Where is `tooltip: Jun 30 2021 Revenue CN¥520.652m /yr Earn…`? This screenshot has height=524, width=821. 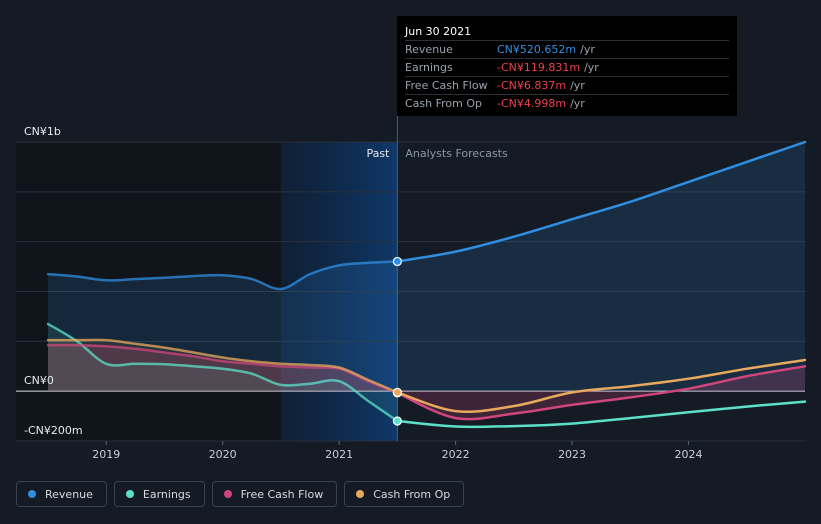
tooltip: Jun 30 2021 Revenue CN¥520.652m /yr Earn… is located at coordinates (567, 66).